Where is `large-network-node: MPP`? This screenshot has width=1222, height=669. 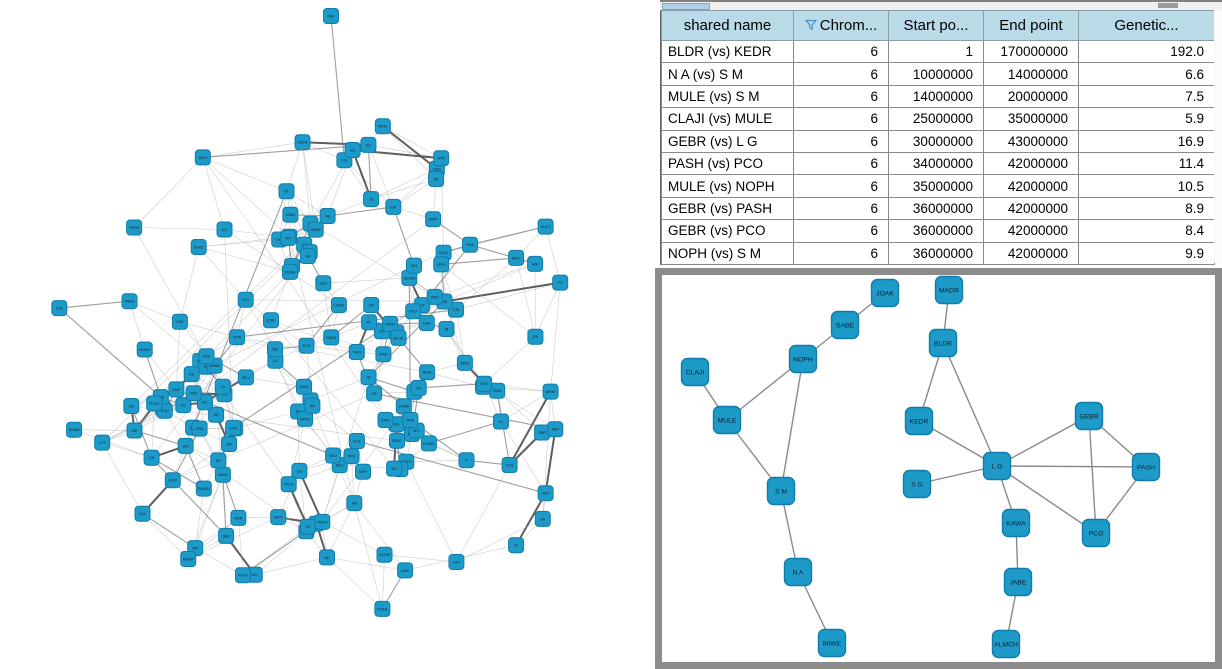 large-network-node: MPP is located at coordinates (363, 471).